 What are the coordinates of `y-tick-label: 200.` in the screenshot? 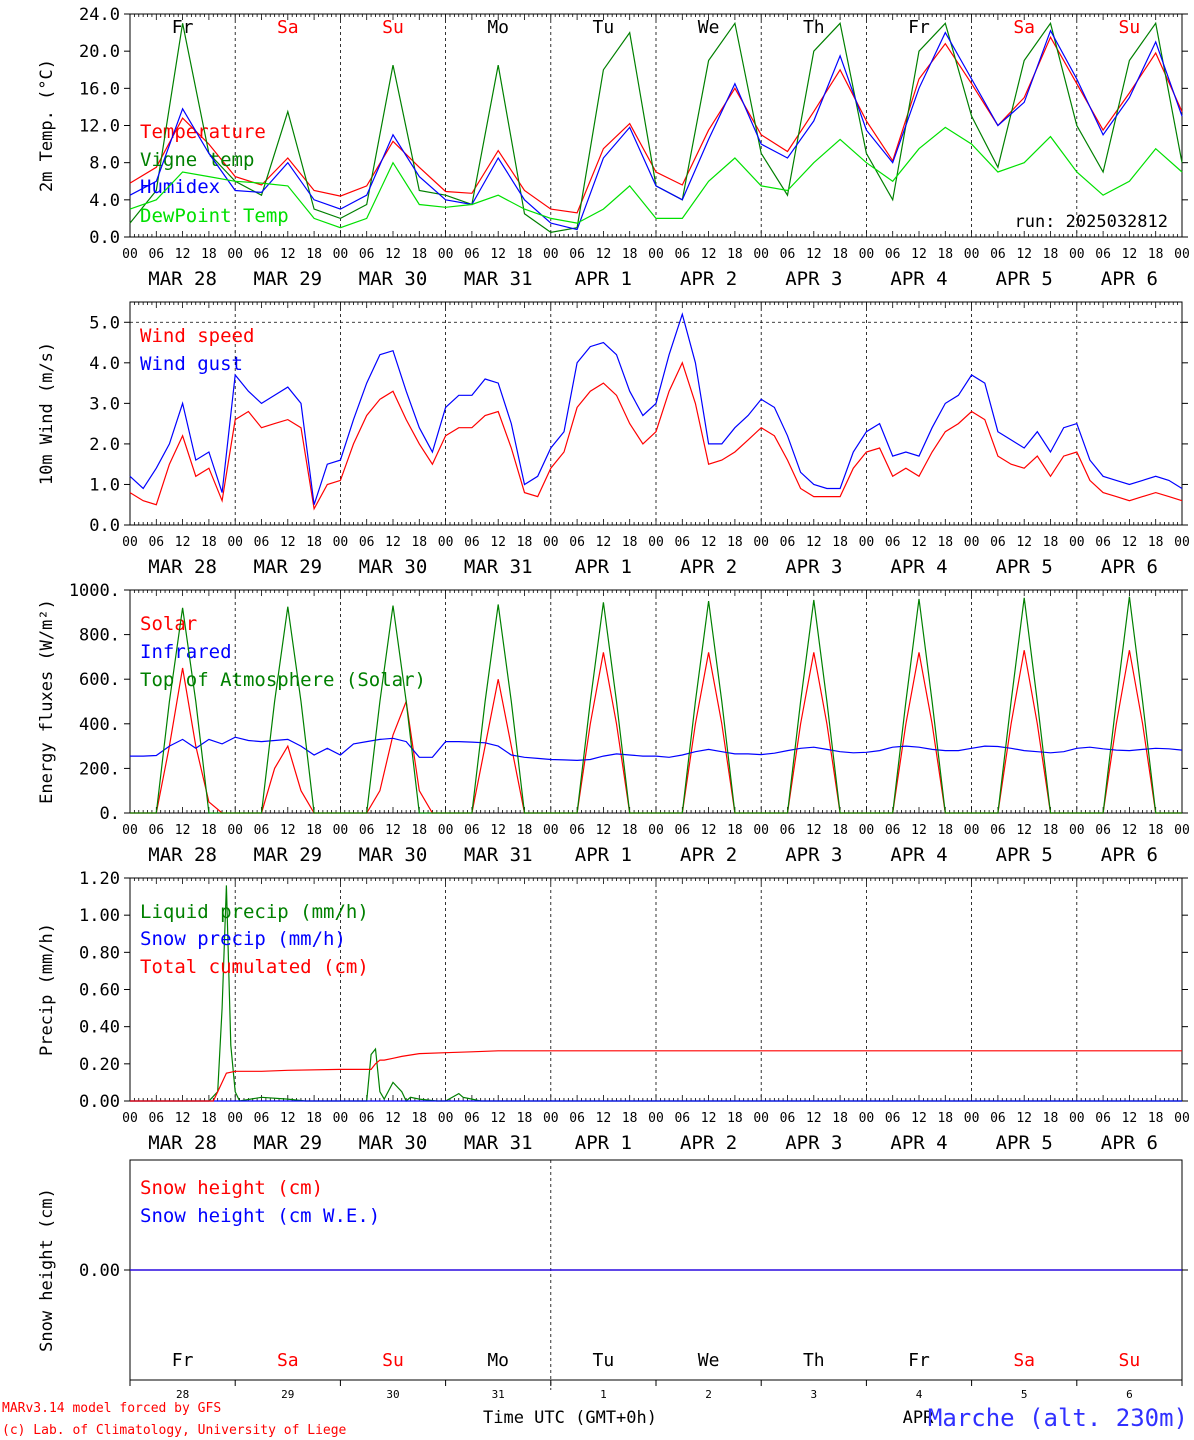 It's located at (99, 769).